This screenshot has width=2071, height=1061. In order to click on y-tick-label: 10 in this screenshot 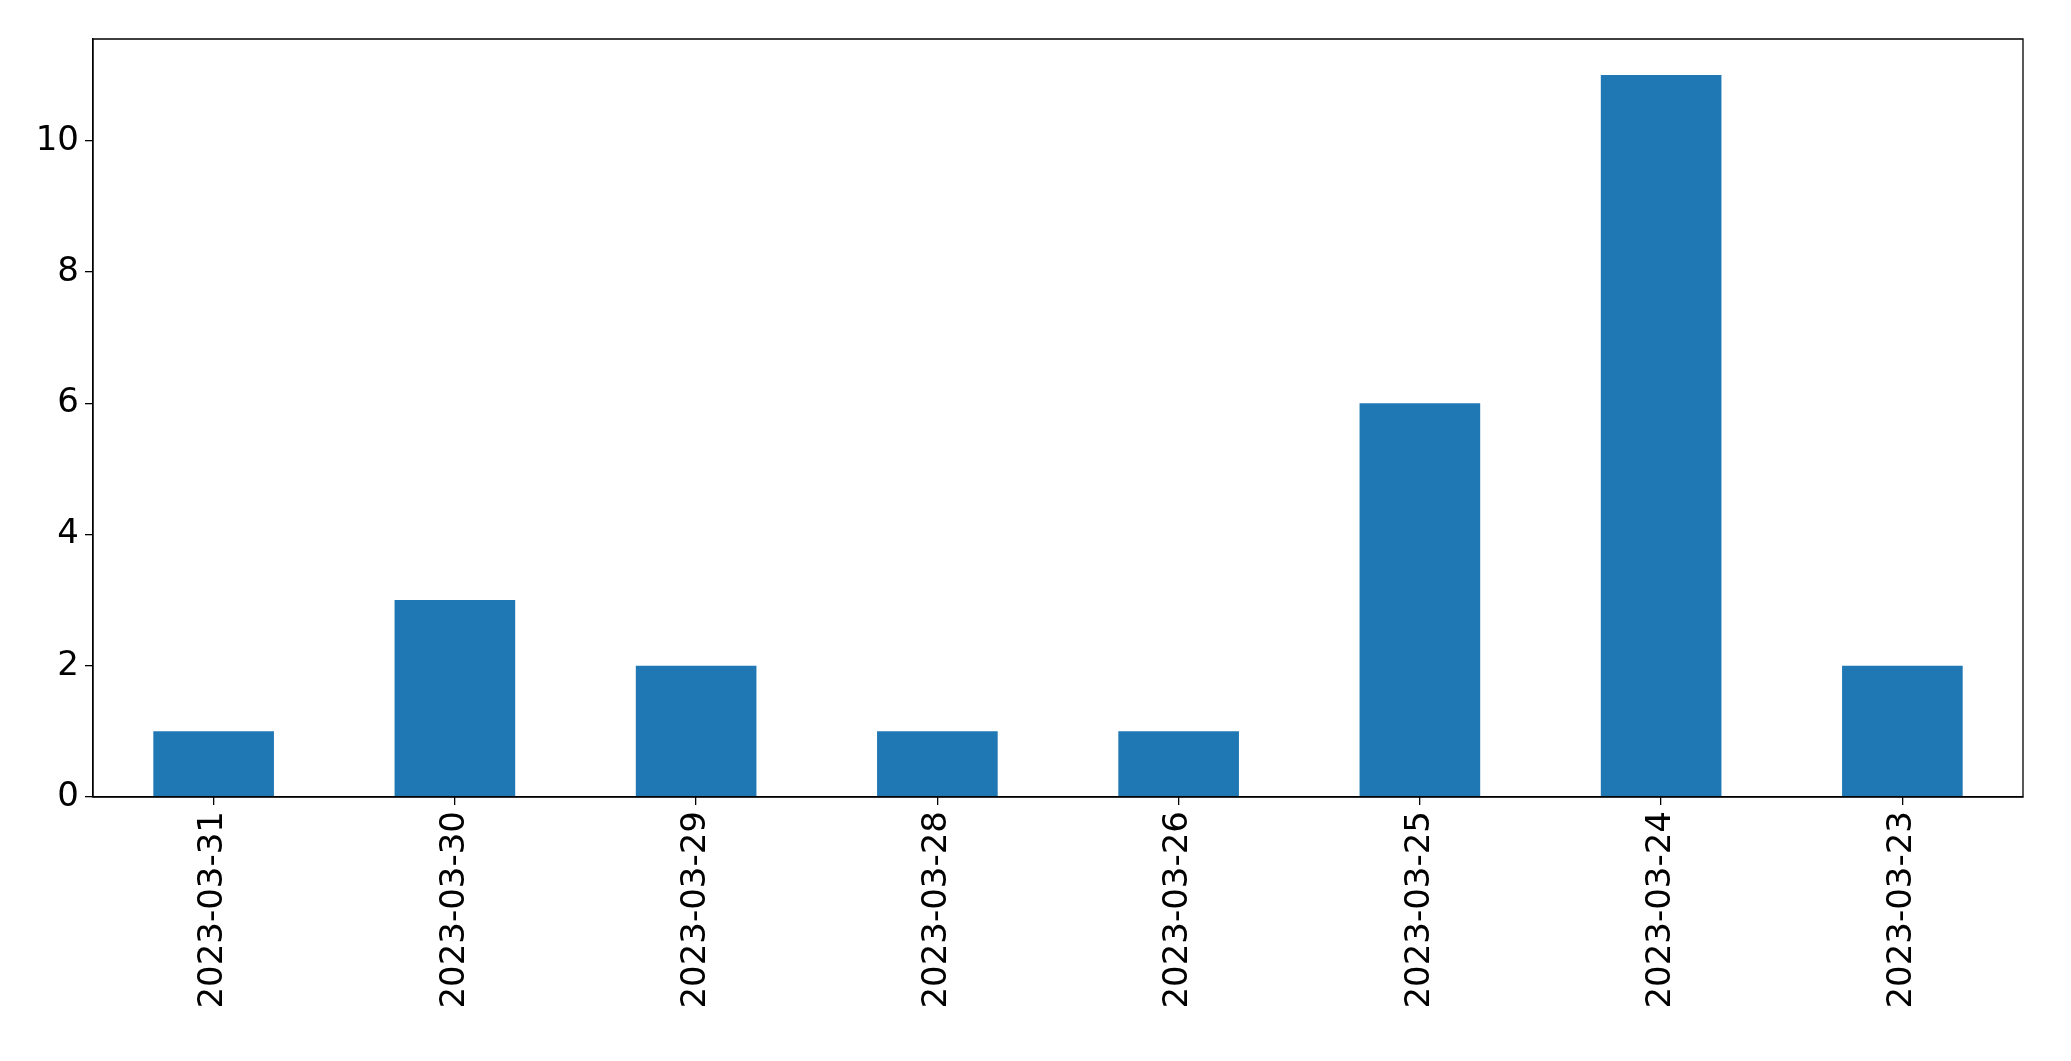, I will do `click(57, 137)`.